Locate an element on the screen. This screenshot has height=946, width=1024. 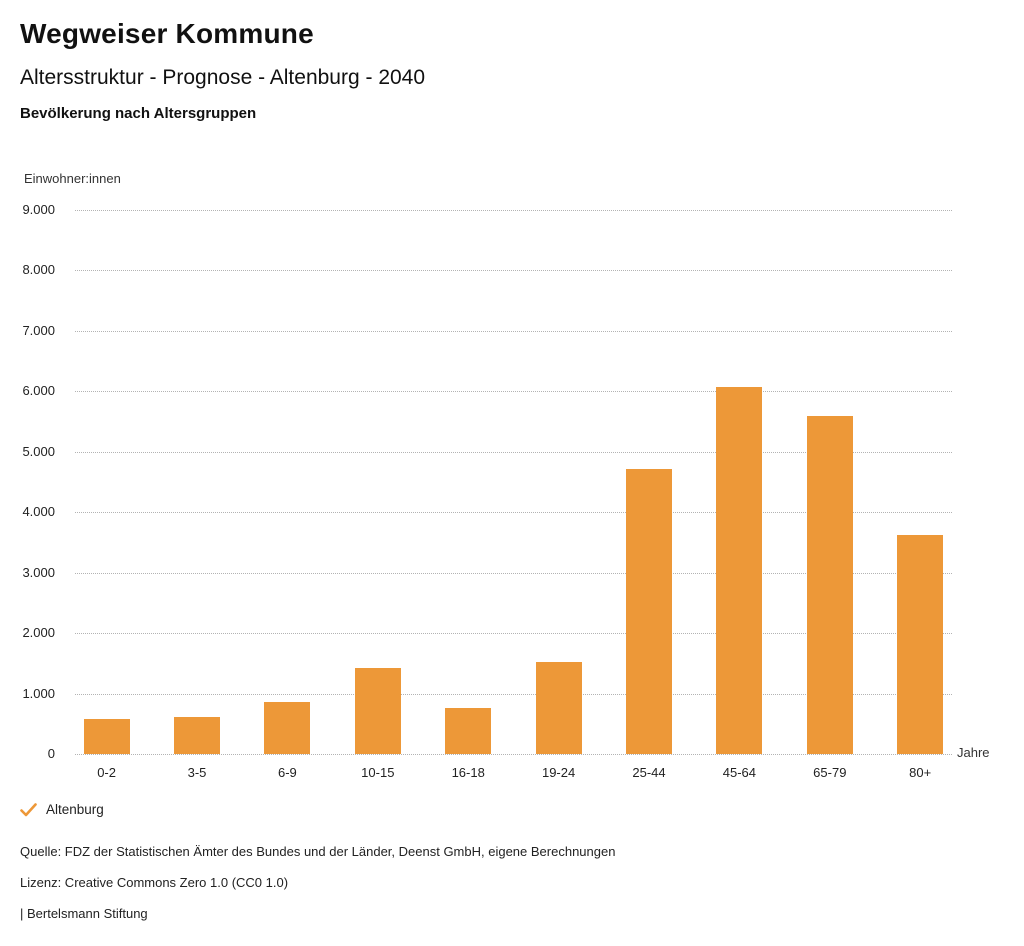
y-tick-label: 8.000 is located at coordinates (38, 270).